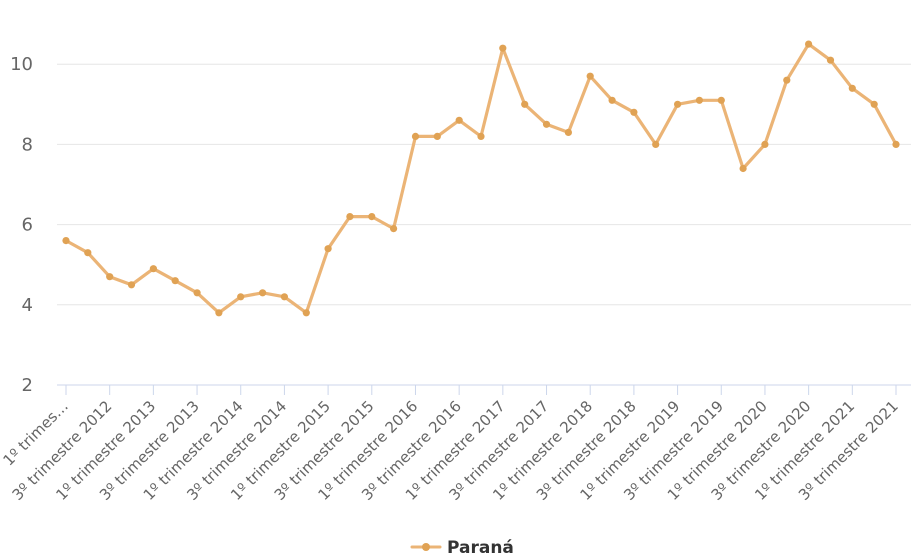  I want to click on legend-label: Paraná, so click(480, 546).